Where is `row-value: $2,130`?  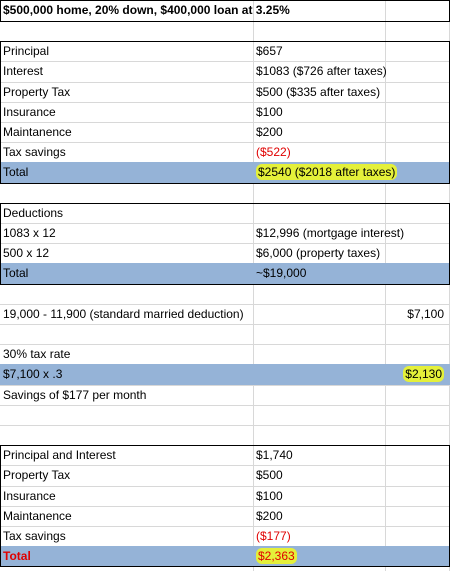 row-value: $2,130 is located at coordinates (416, 374).